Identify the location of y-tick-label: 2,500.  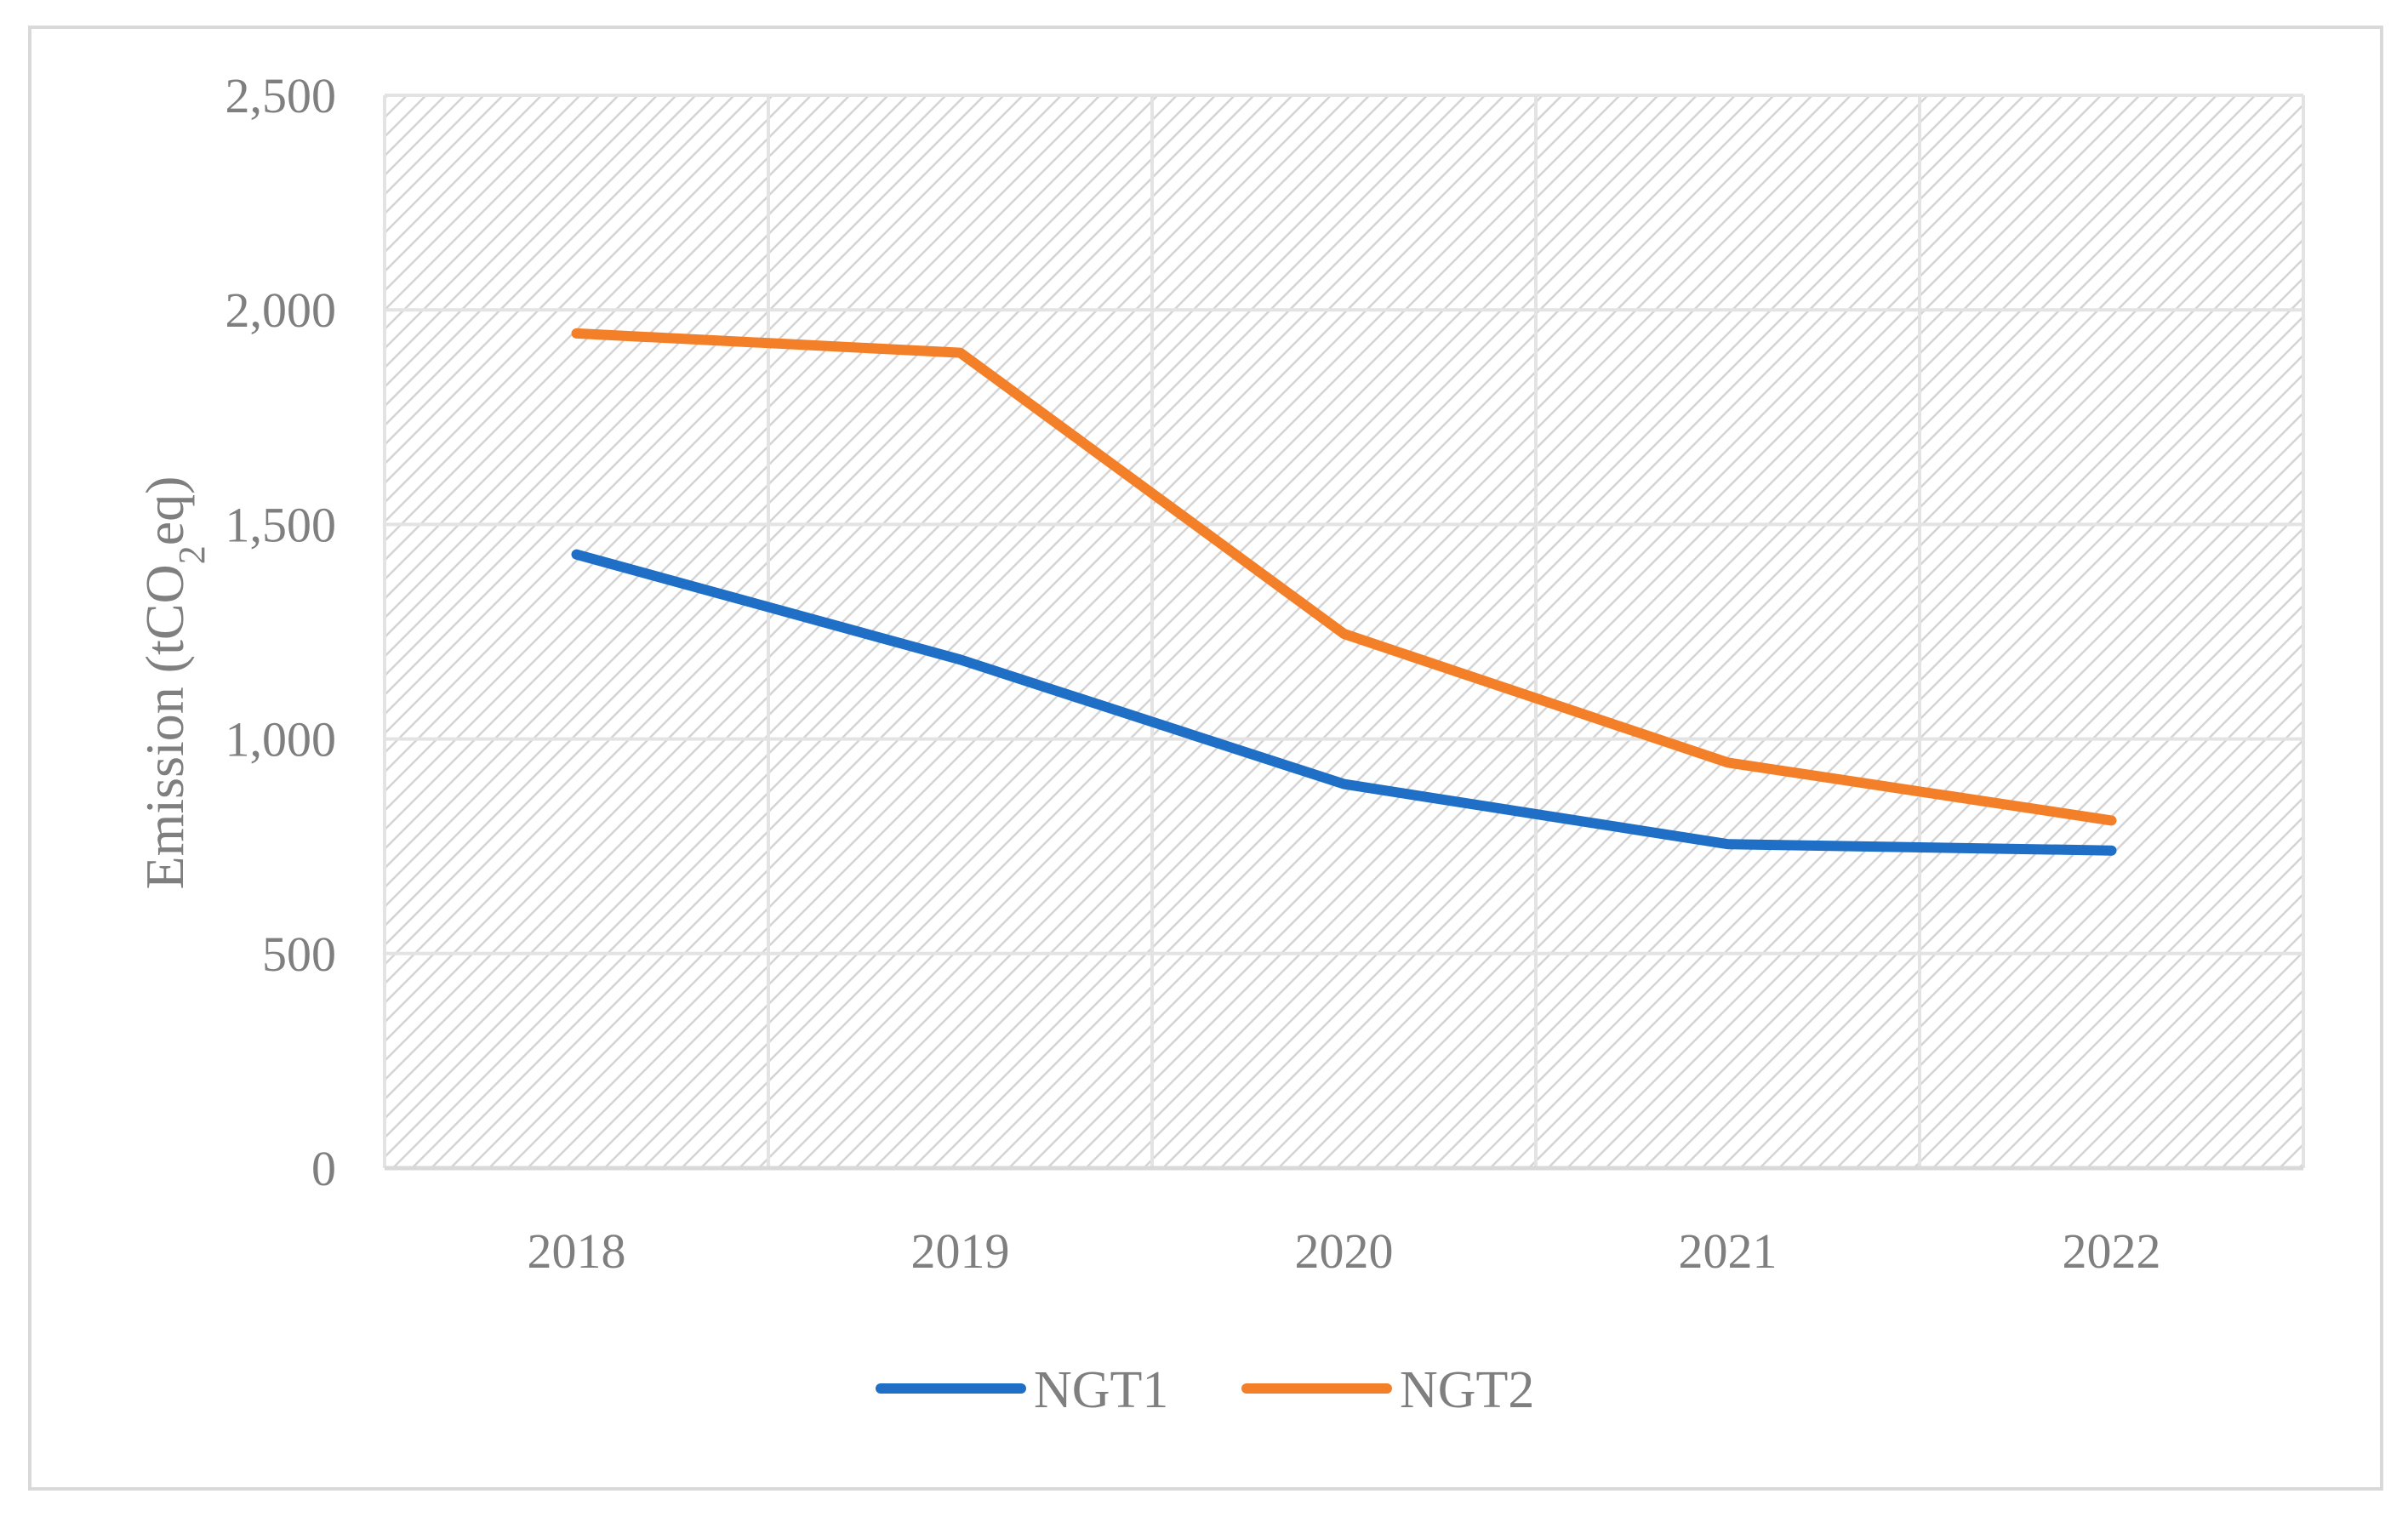
(281, 95).